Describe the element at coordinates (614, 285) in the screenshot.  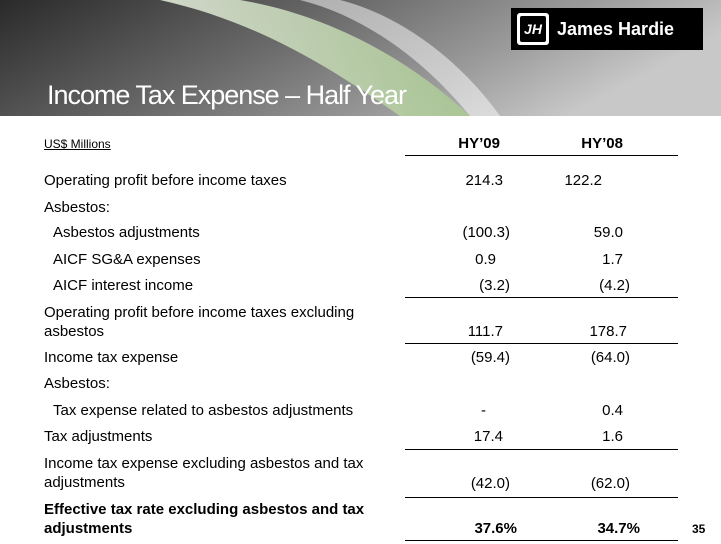
I see `cell: (4.2)` at that location.